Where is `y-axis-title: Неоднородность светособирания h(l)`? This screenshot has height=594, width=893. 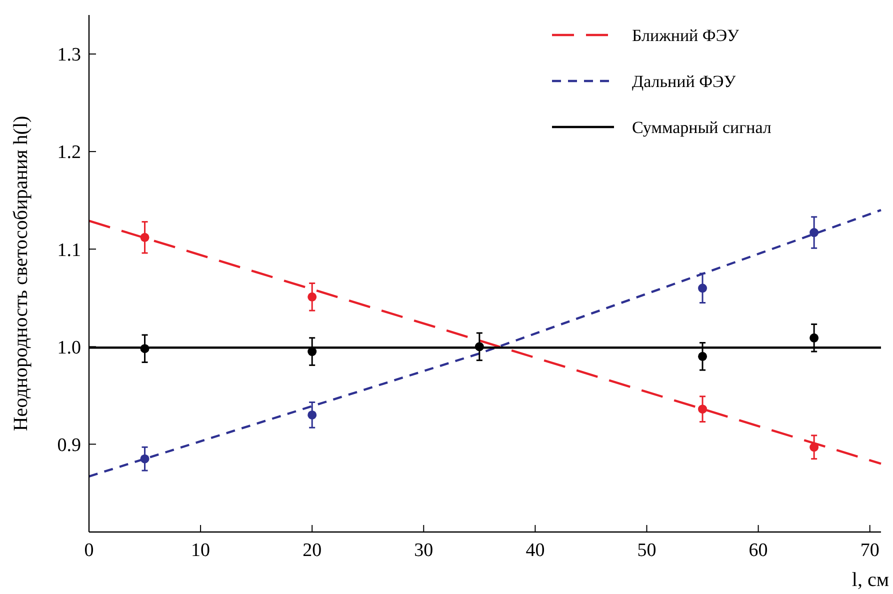
y-axis-title: Неоднородность светособирания h(l) is located at coordinates (21, 274).